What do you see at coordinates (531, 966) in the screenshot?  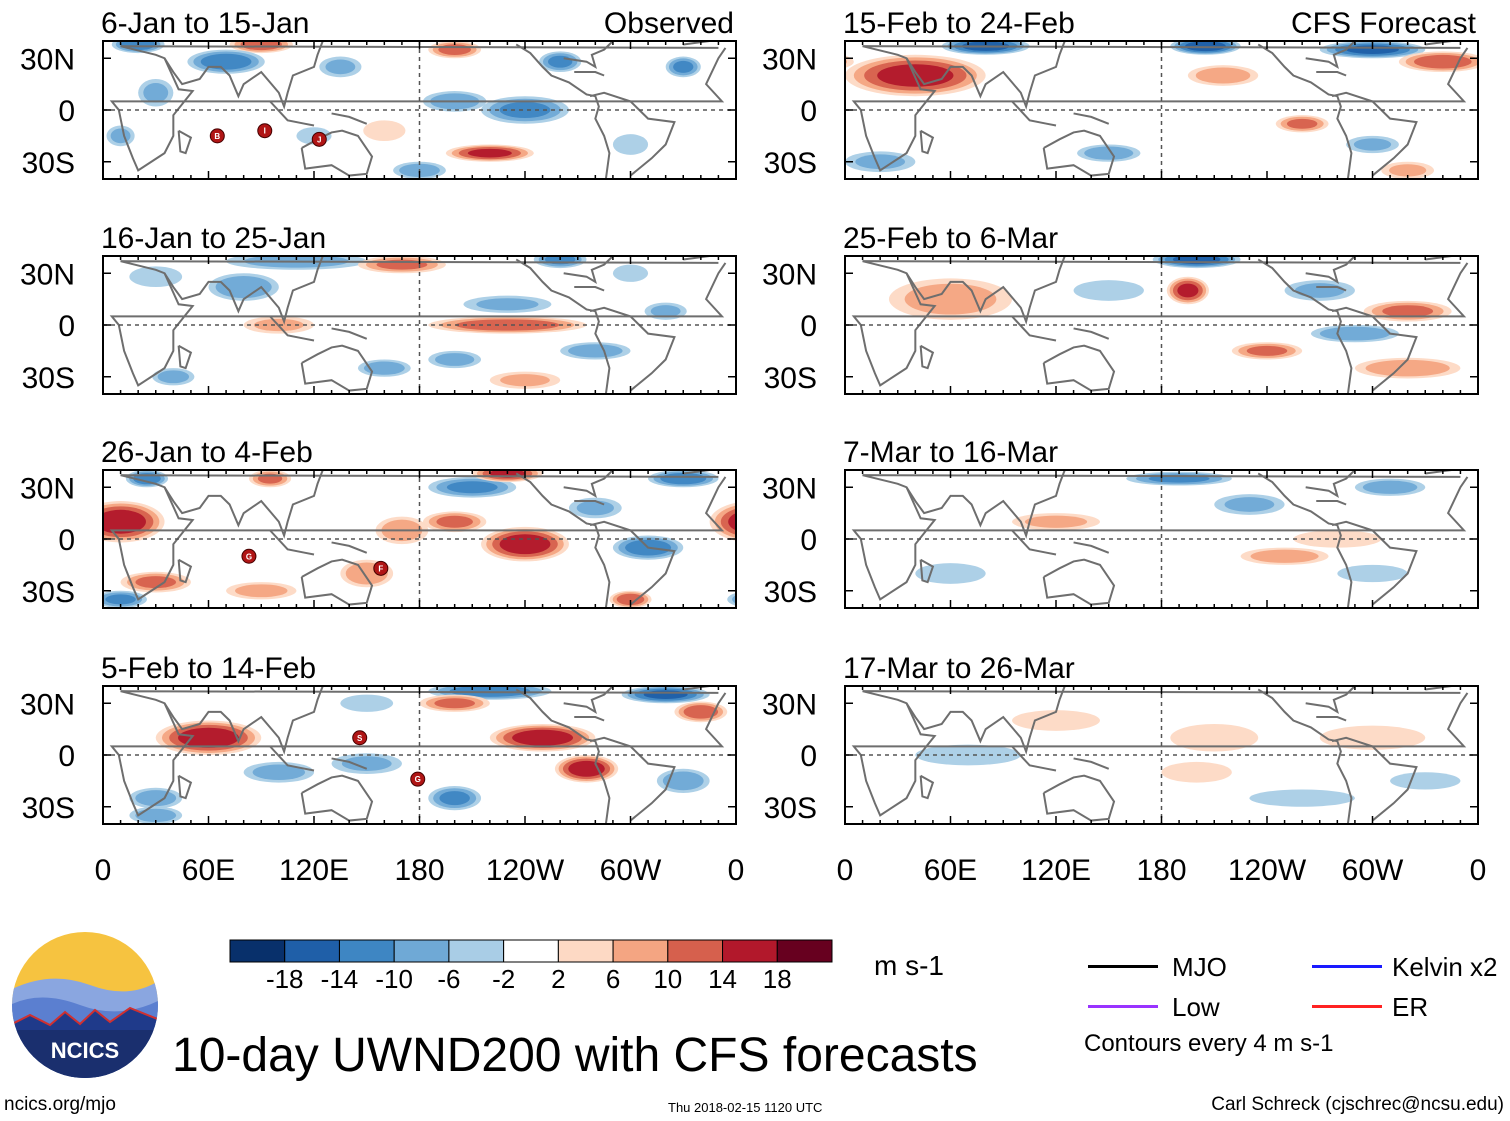 I see `colorbar: -18 -14 -10 -6 -2 2 6 10 14 18` at bounding box center [531, 966].